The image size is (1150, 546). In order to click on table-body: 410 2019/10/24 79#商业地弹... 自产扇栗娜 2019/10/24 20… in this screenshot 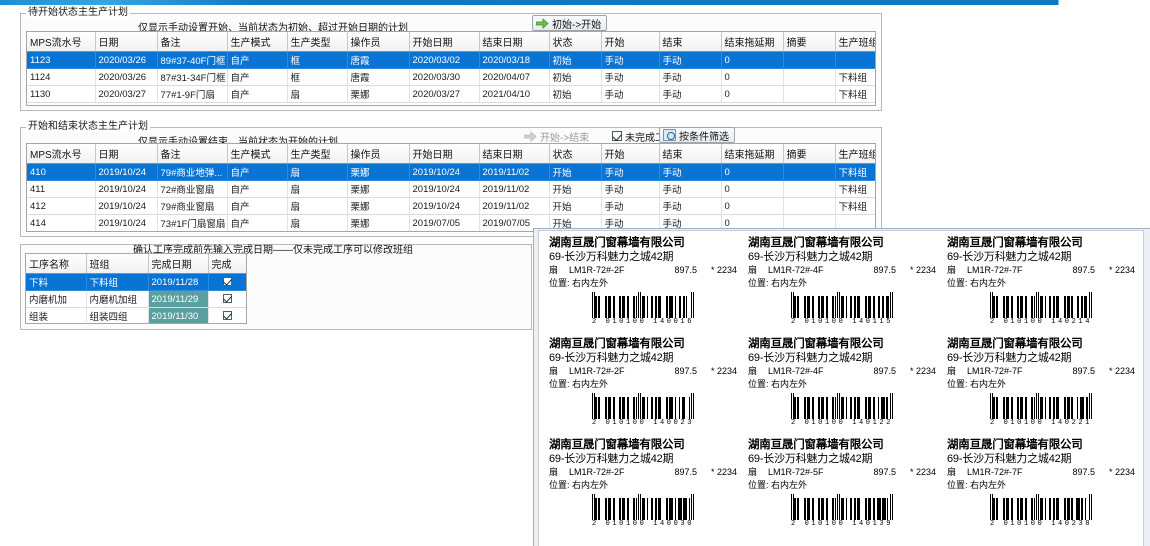, I will do `click(451, 198)`.